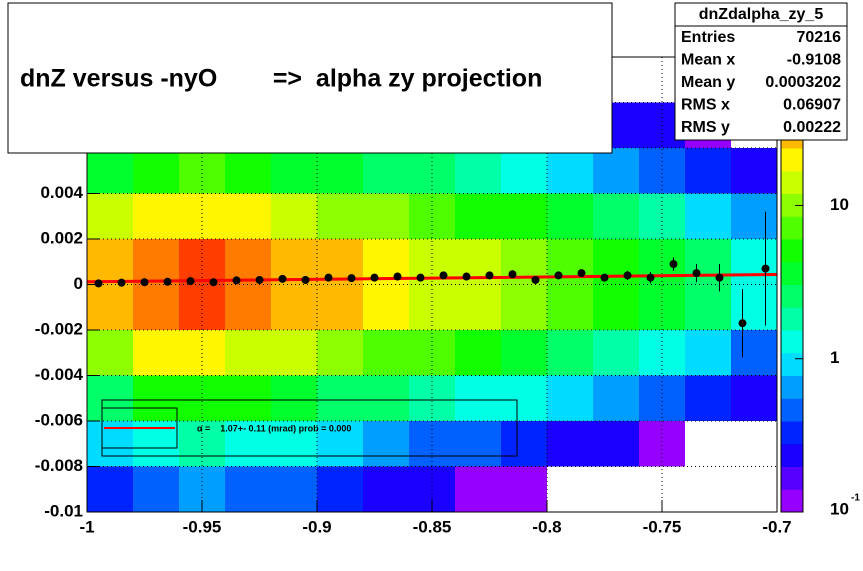 The image size is (863, 571). Describe the element at coordinates (546, 526) in the screenshot. I see `x-tick-label: -0.8` at that location.